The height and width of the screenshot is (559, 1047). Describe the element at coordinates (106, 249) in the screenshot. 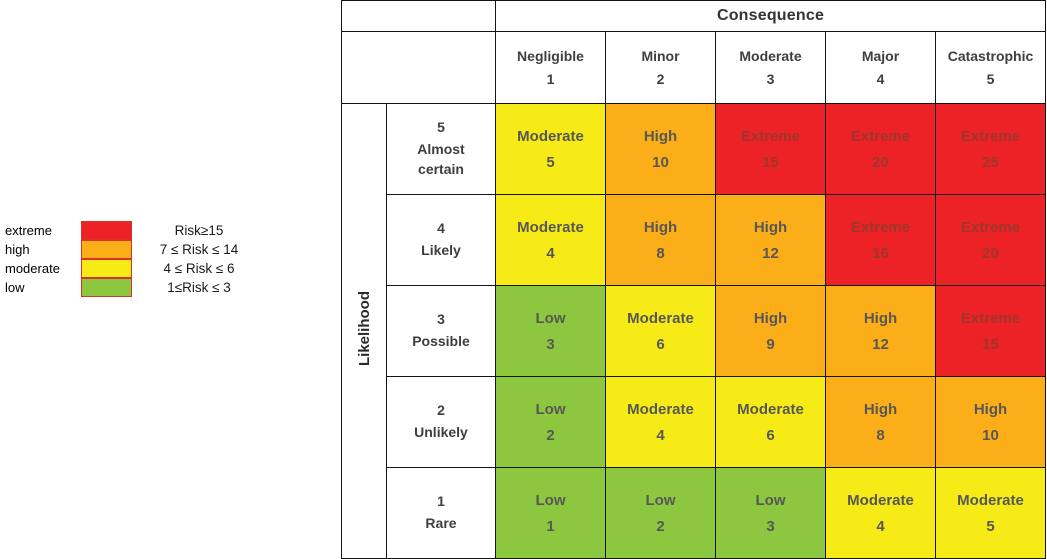

I see `legend-swatch-high` at that location.